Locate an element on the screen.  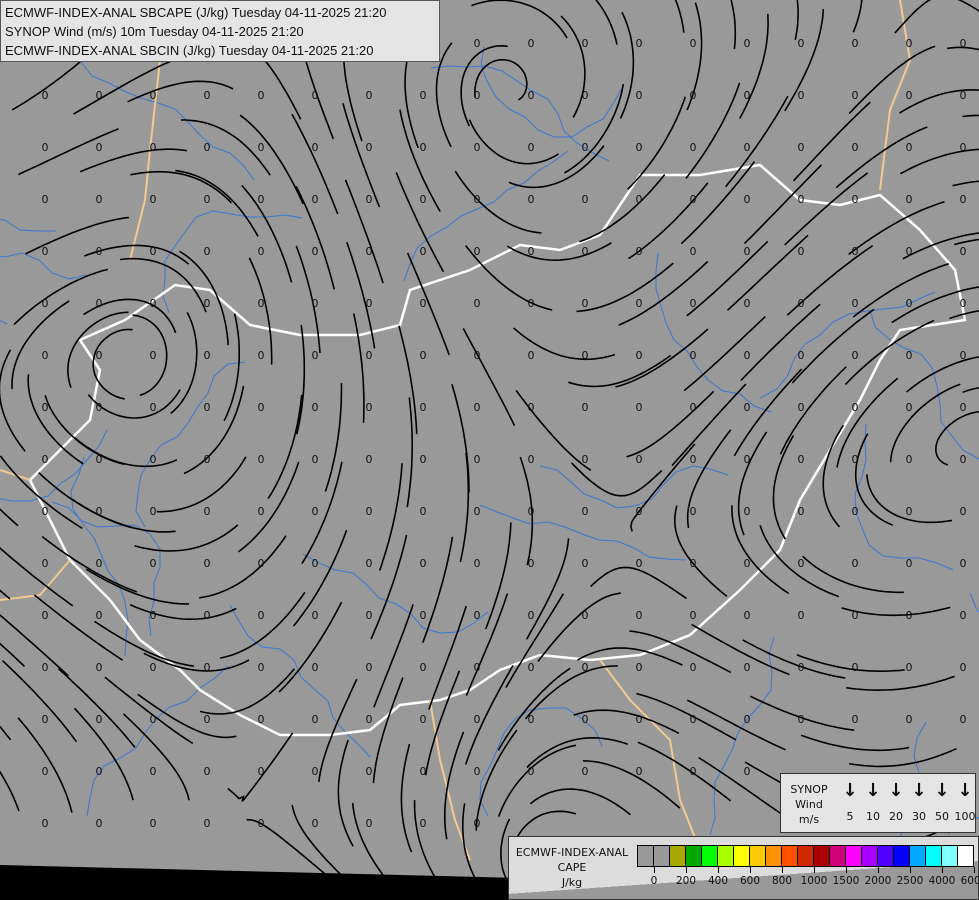
tick-label: 1000 is located at coordinates (814, 881).